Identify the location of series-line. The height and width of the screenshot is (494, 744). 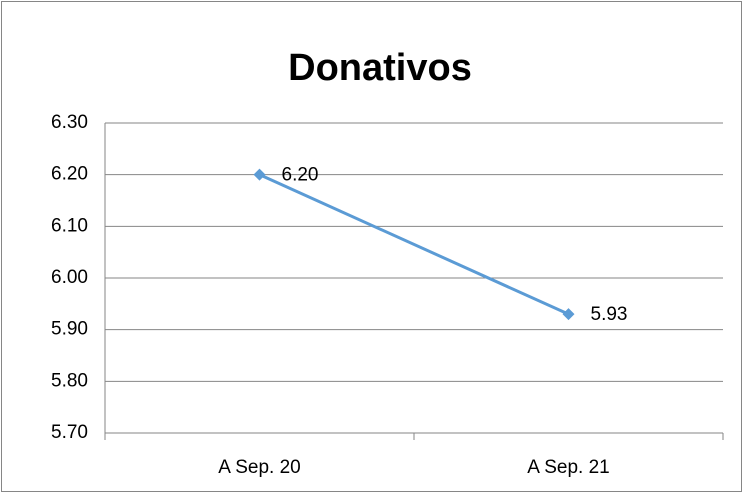
(414, 244).